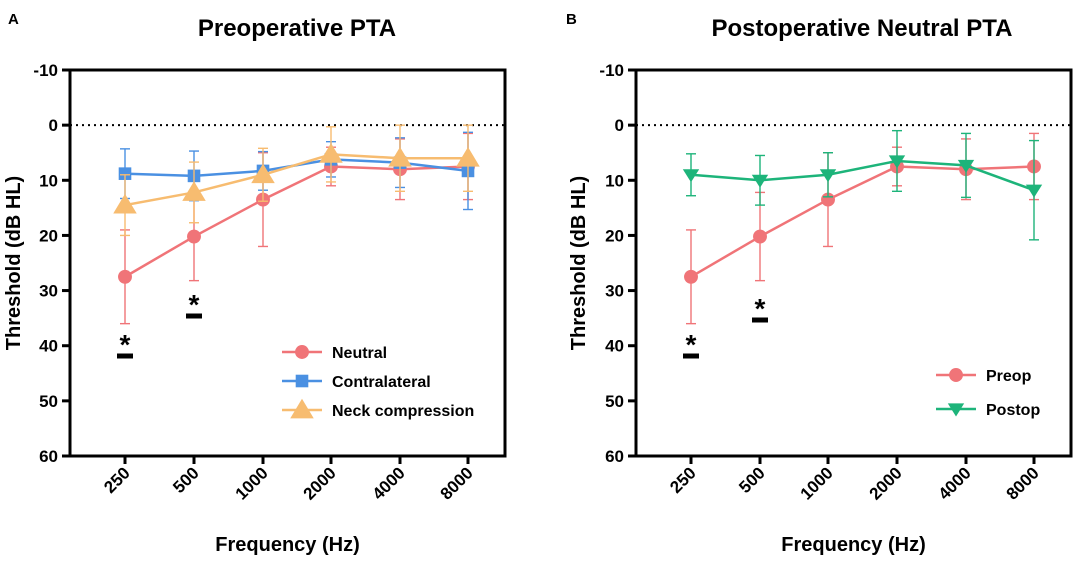 The height and width of the screenshot is (561, 1084). I want to click on legend-label: Neck compression, so click(403, 411).